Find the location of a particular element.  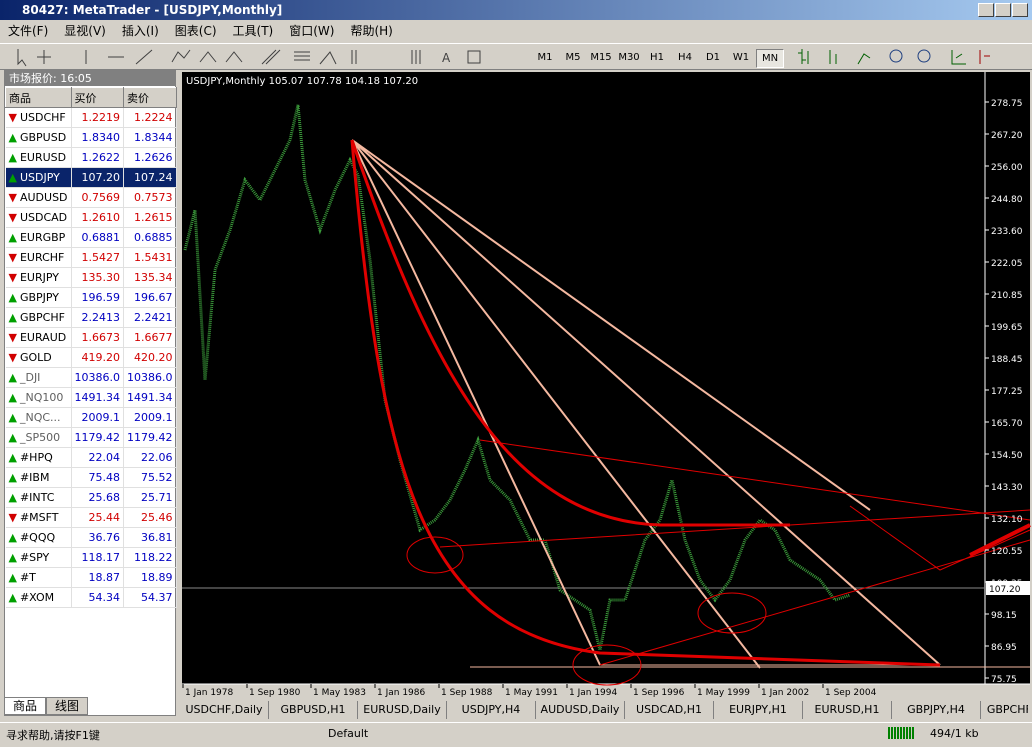

symbol: ▲ EURUSD is located at coordinates (38, 157).